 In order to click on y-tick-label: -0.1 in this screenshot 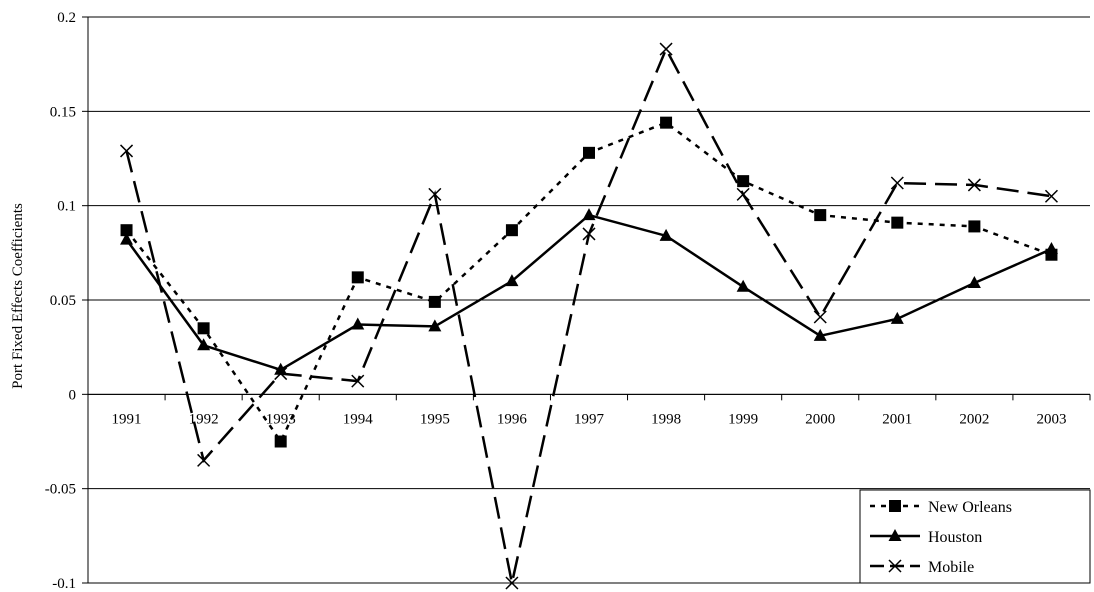, I will do `click(64, 584)`.